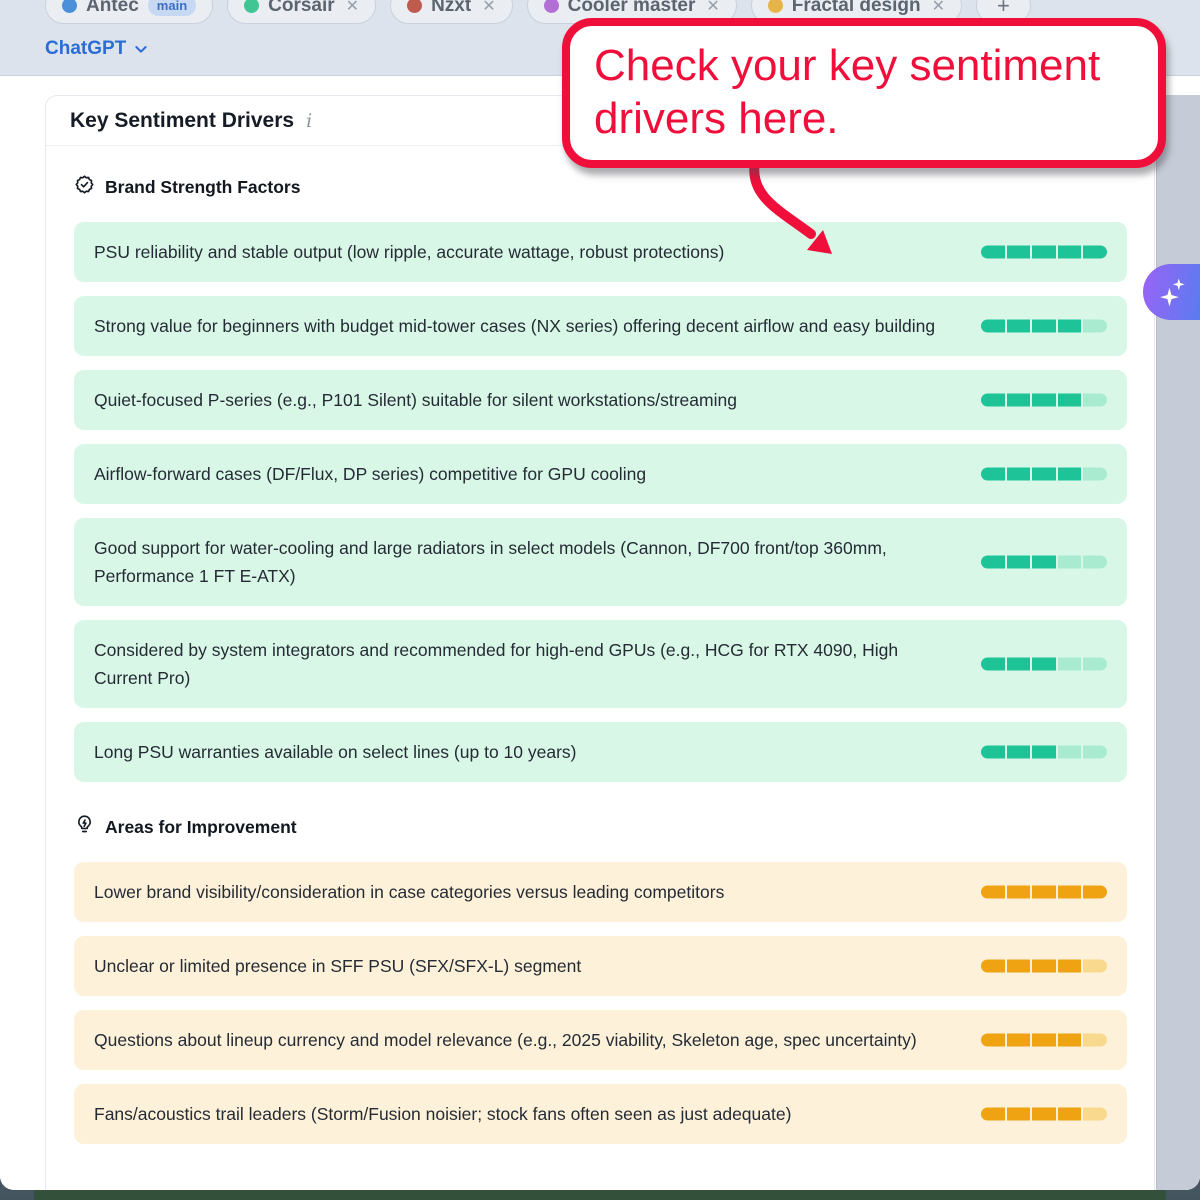 The height and width of the screenshot is (1200, 1200). I want to click on brand-pill-corsair: Corsair ✕, so click(302, 12).